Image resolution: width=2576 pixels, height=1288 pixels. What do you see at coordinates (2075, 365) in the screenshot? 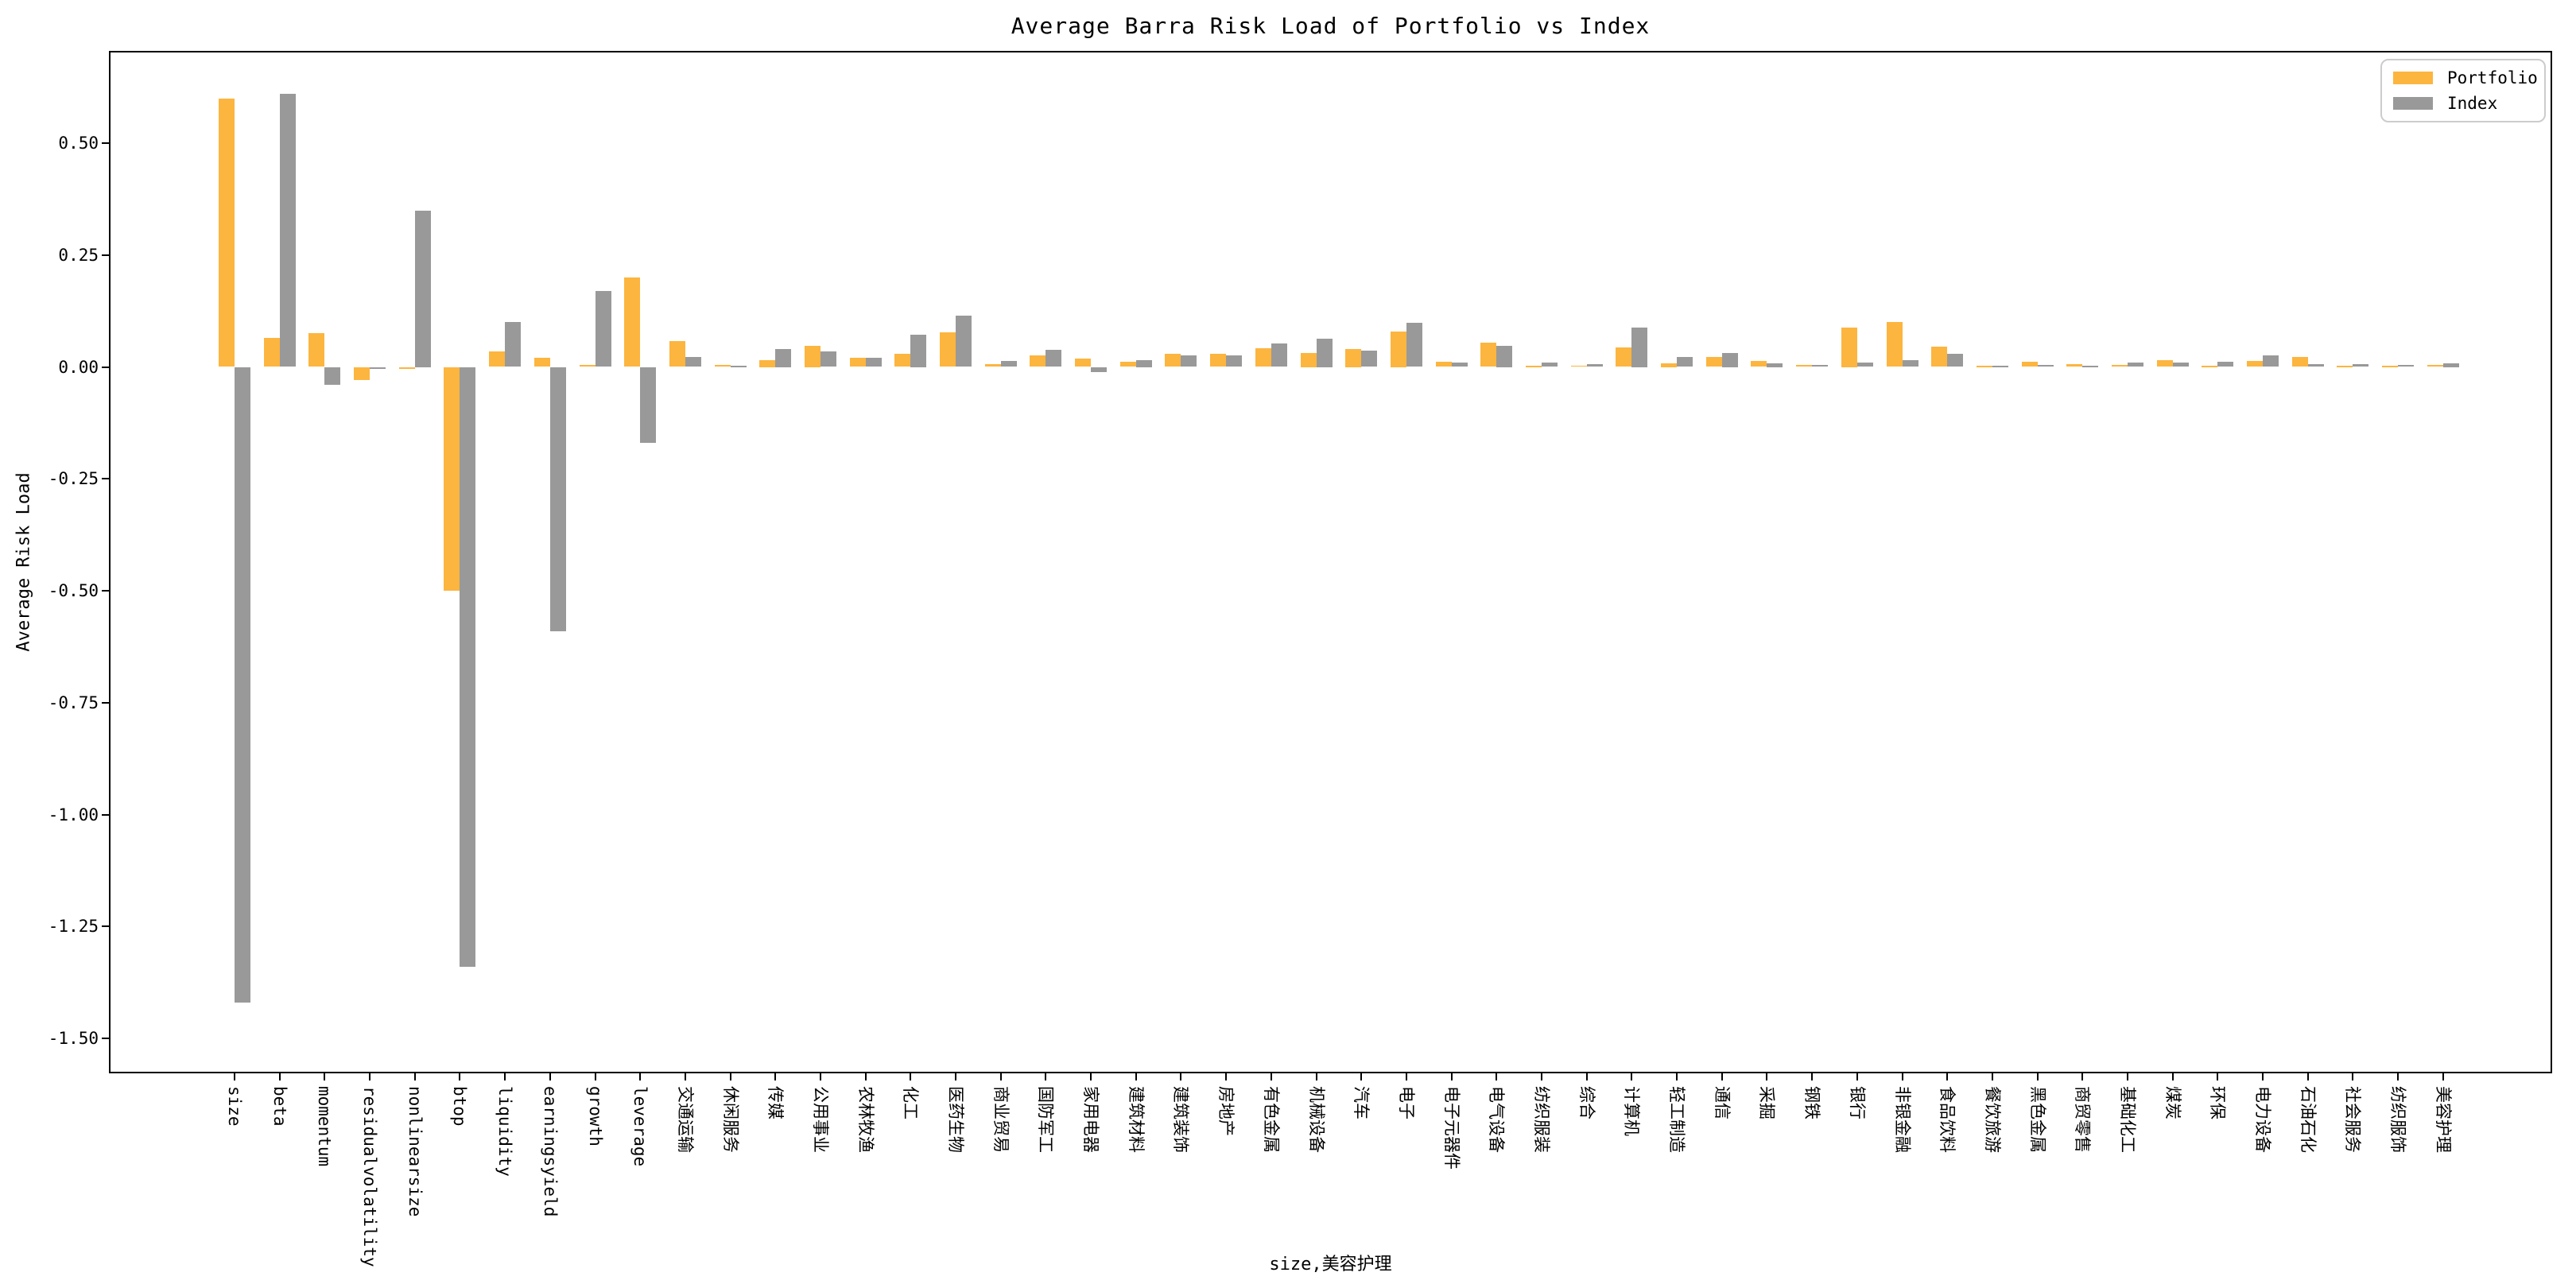
I see `bar-portfolio-商贸零售` at bounding box center [2075, 365].